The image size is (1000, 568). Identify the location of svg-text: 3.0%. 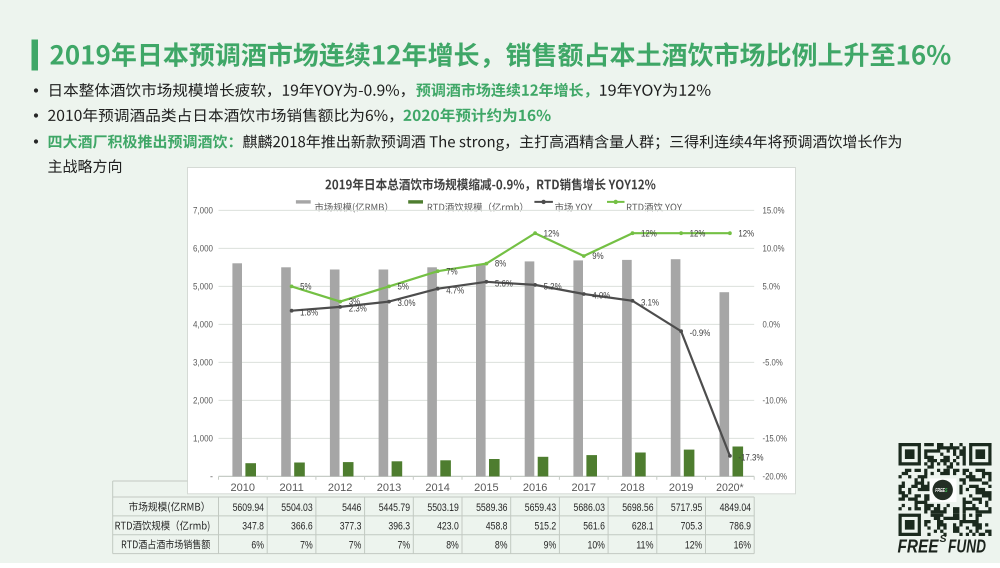
(407, 303).